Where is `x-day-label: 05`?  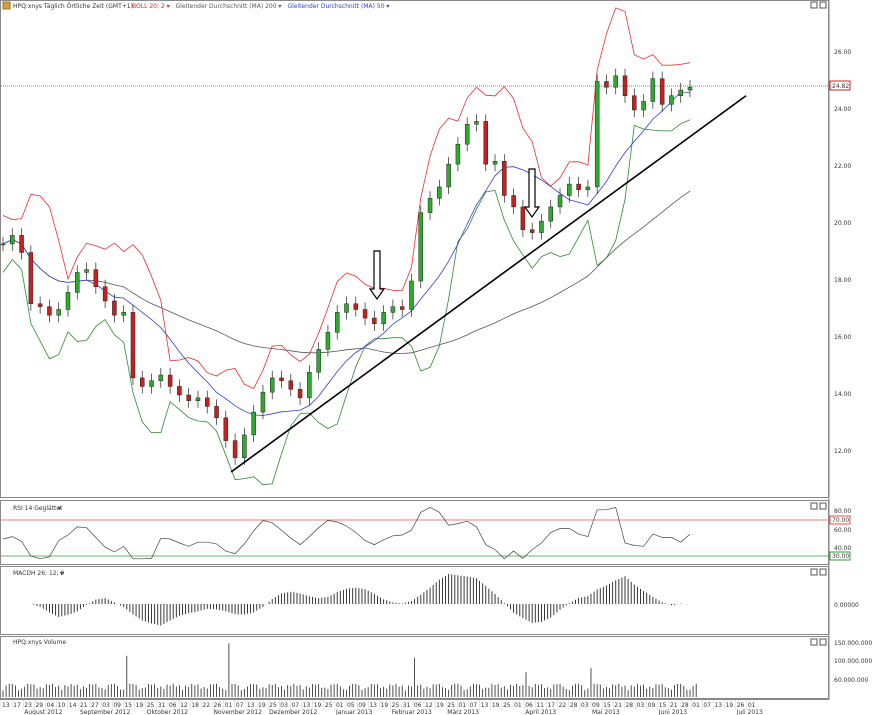 x-day-label: 05 is located at coordinates (351, 705).